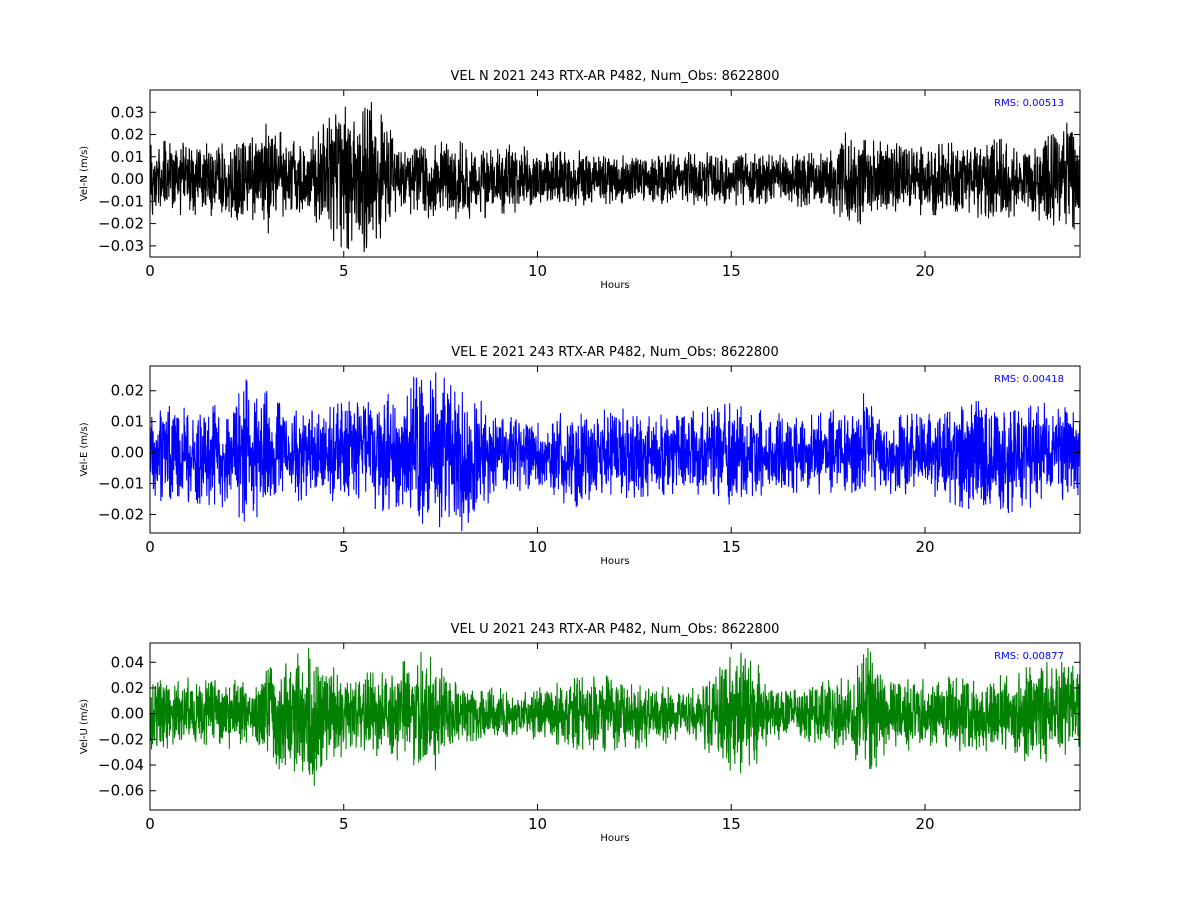  Describe the element at coordinates (121, 484) in the screenshot. I see `vel-e-y-tick-label: −0.01` at that location.